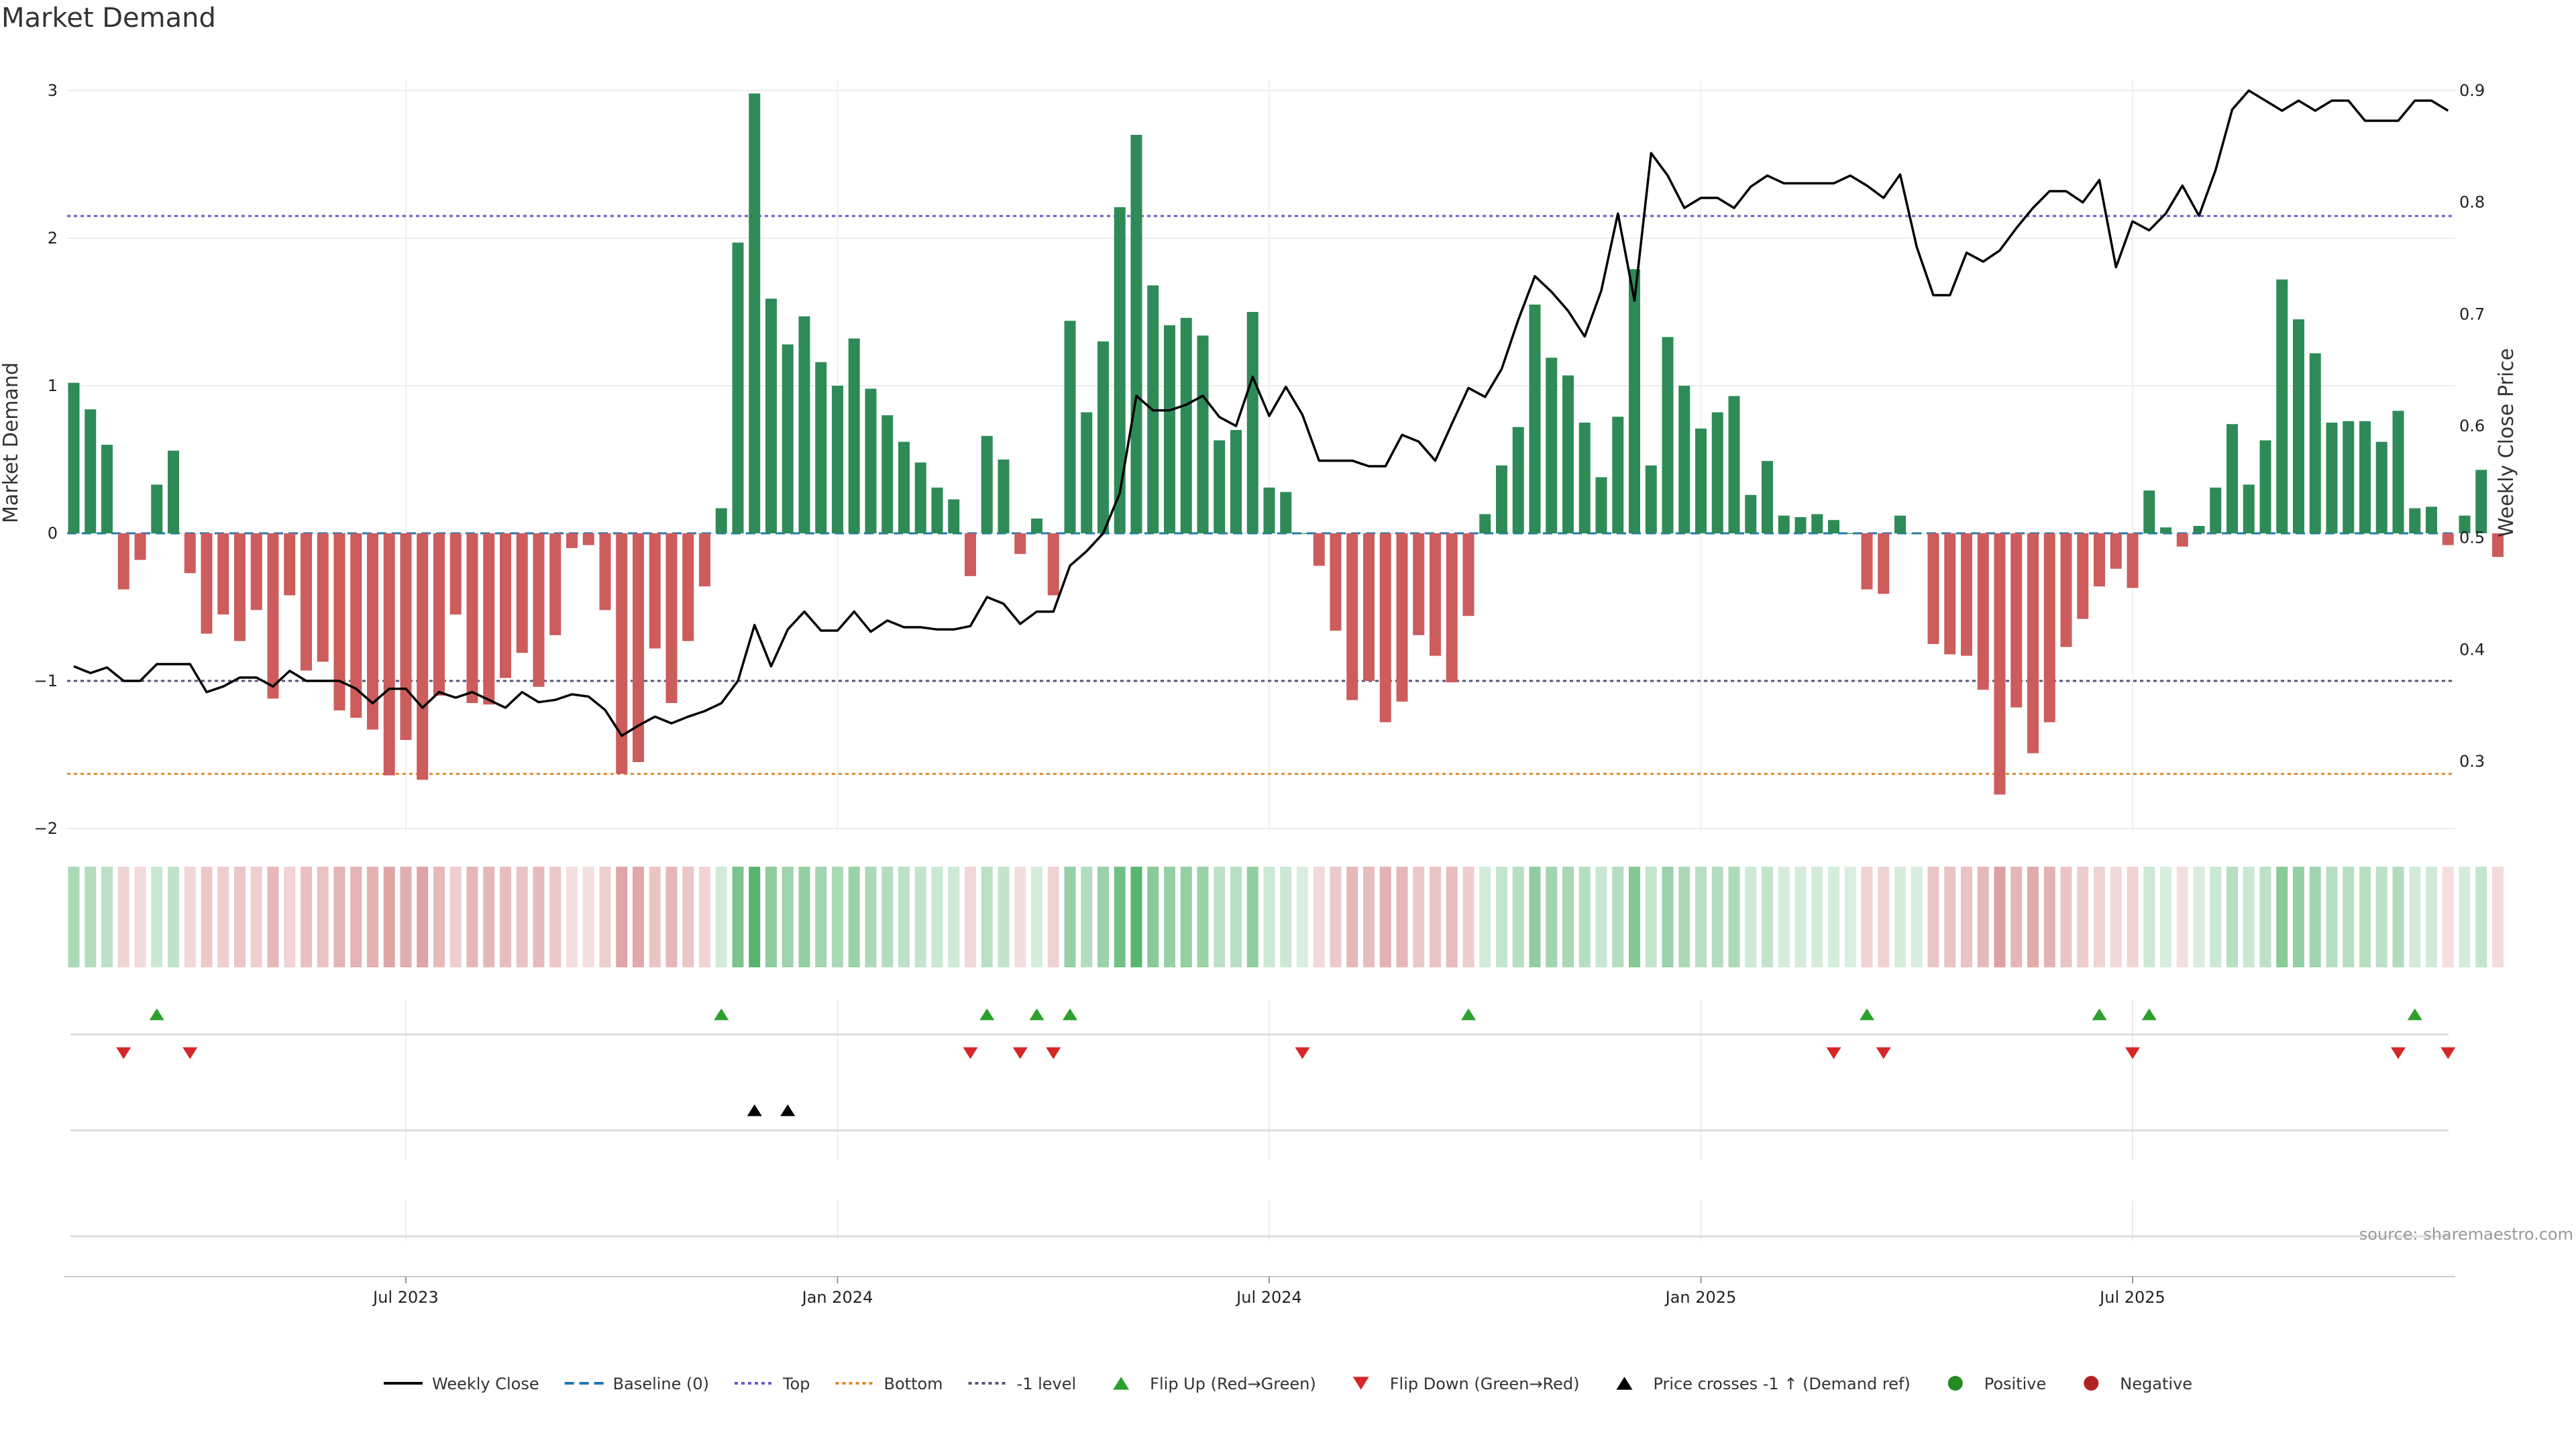  What do you see at coordinates (1259, 1171) in the screenshot?
I see `price-cross-panel` at bounding box center [1259, 1171].